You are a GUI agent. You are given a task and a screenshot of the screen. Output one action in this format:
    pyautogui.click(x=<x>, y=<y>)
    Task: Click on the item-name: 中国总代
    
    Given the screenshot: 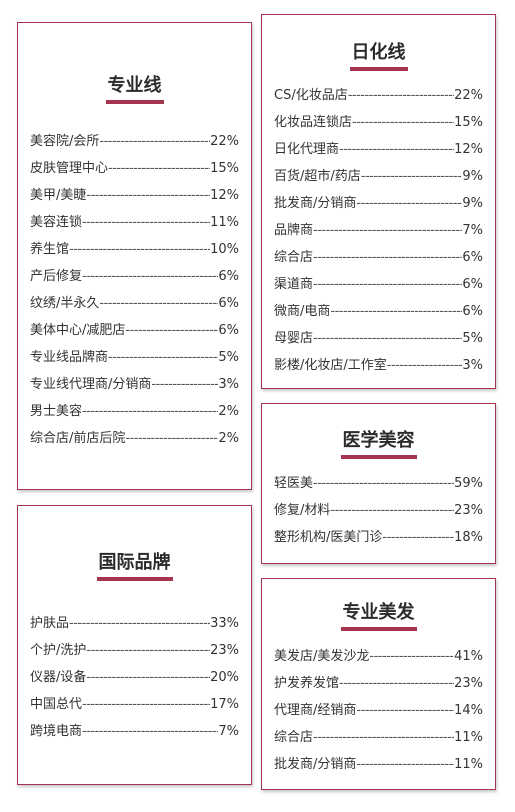 What is the action you would take?
    pyautogui.click(x=56, y=704)
    